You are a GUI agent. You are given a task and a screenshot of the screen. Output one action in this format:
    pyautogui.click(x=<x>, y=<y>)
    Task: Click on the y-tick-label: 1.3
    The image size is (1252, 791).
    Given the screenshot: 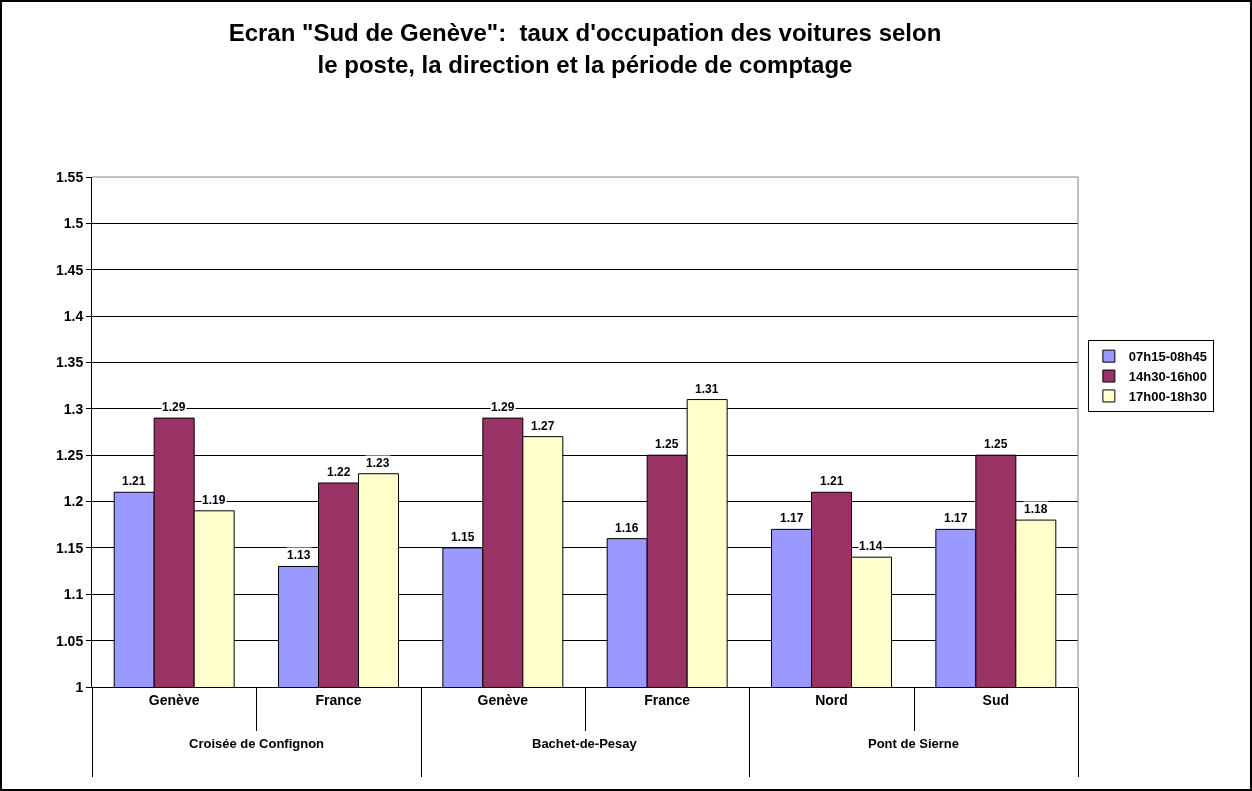 What is the action you would take?
    pyautogui.click(x=73, y=408)
    